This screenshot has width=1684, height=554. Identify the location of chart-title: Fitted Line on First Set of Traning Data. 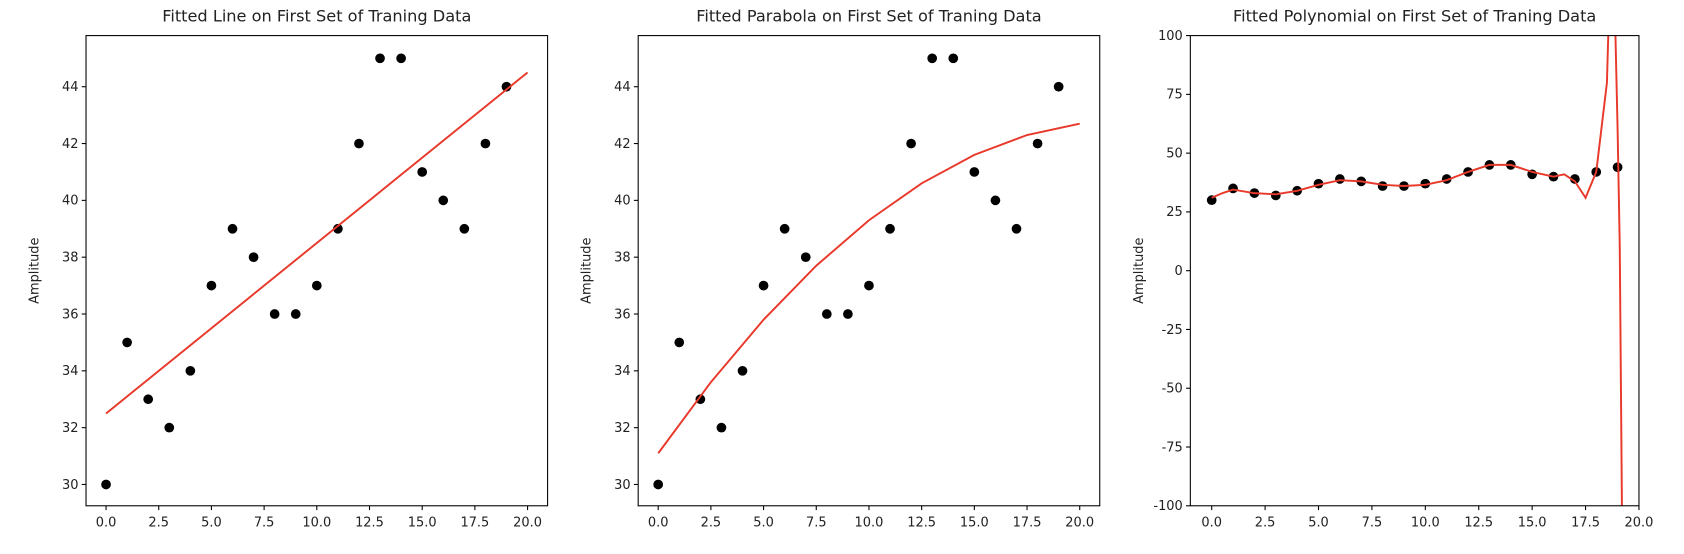
(316, 16).